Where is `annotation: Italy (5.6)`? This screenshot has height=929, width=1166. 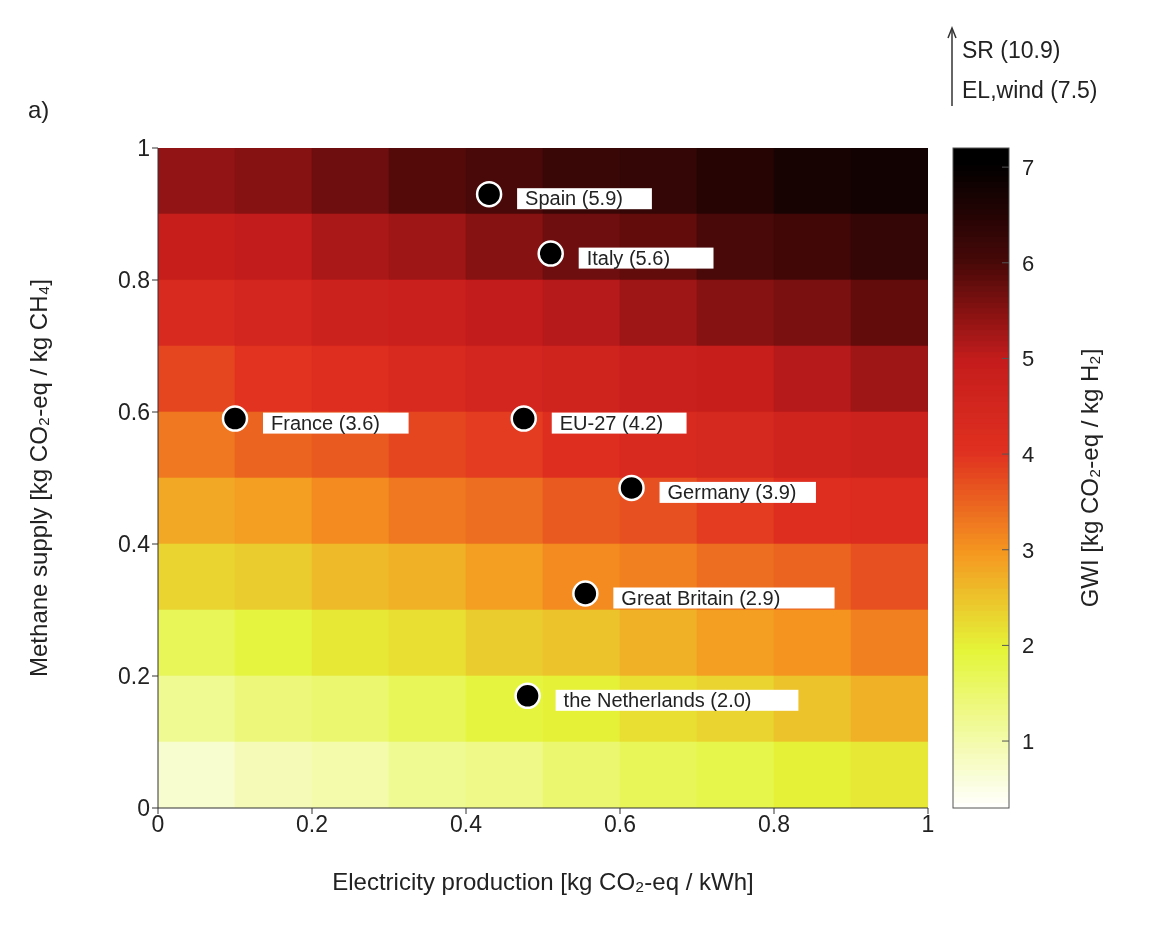
annotation: Italy (5.6) is located at coordinates (628, 257).